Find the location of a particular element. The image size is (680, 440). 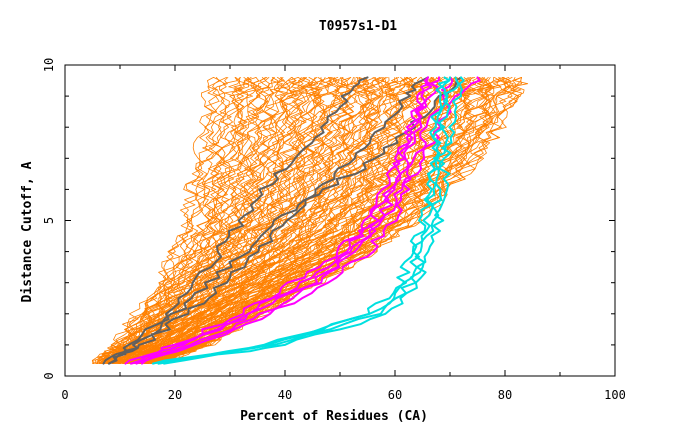

y-tick-labels: 0 5 10 is located at coordinates (49, 219).